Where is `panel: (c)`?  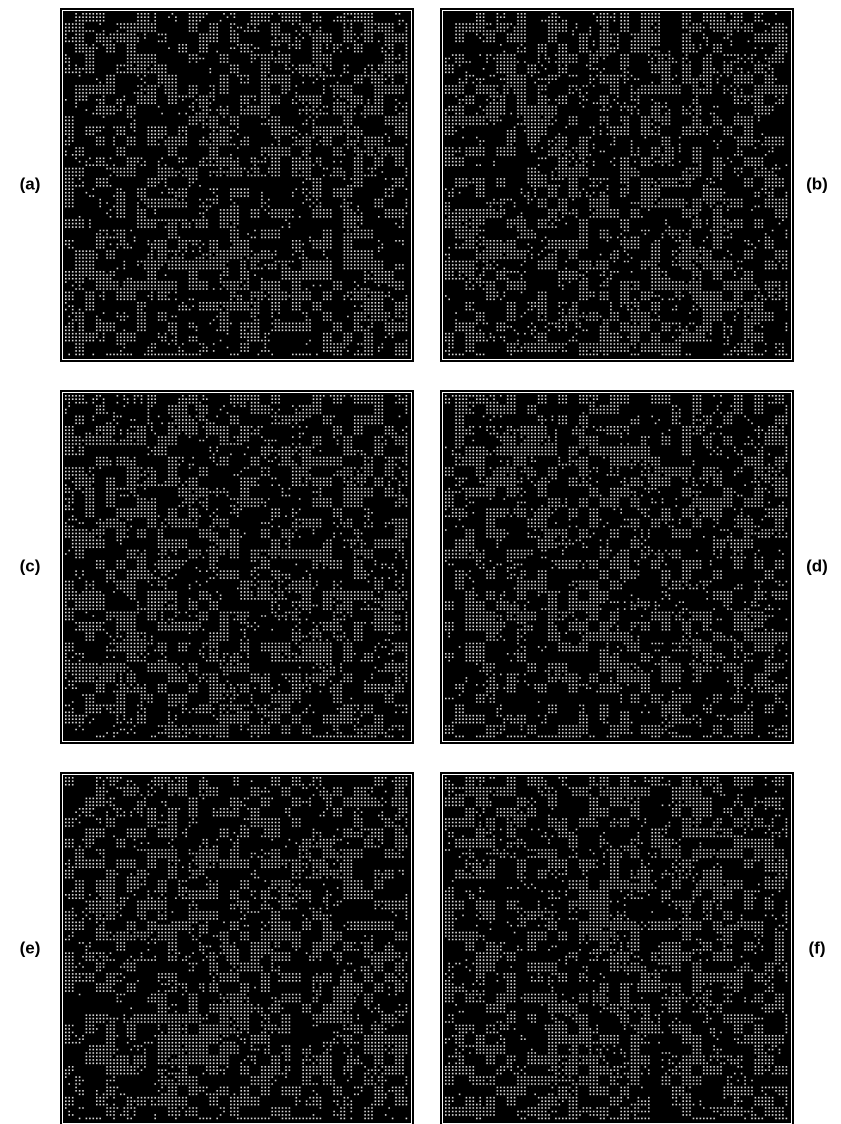
panel: (c) is located at coordinates (217, 567).